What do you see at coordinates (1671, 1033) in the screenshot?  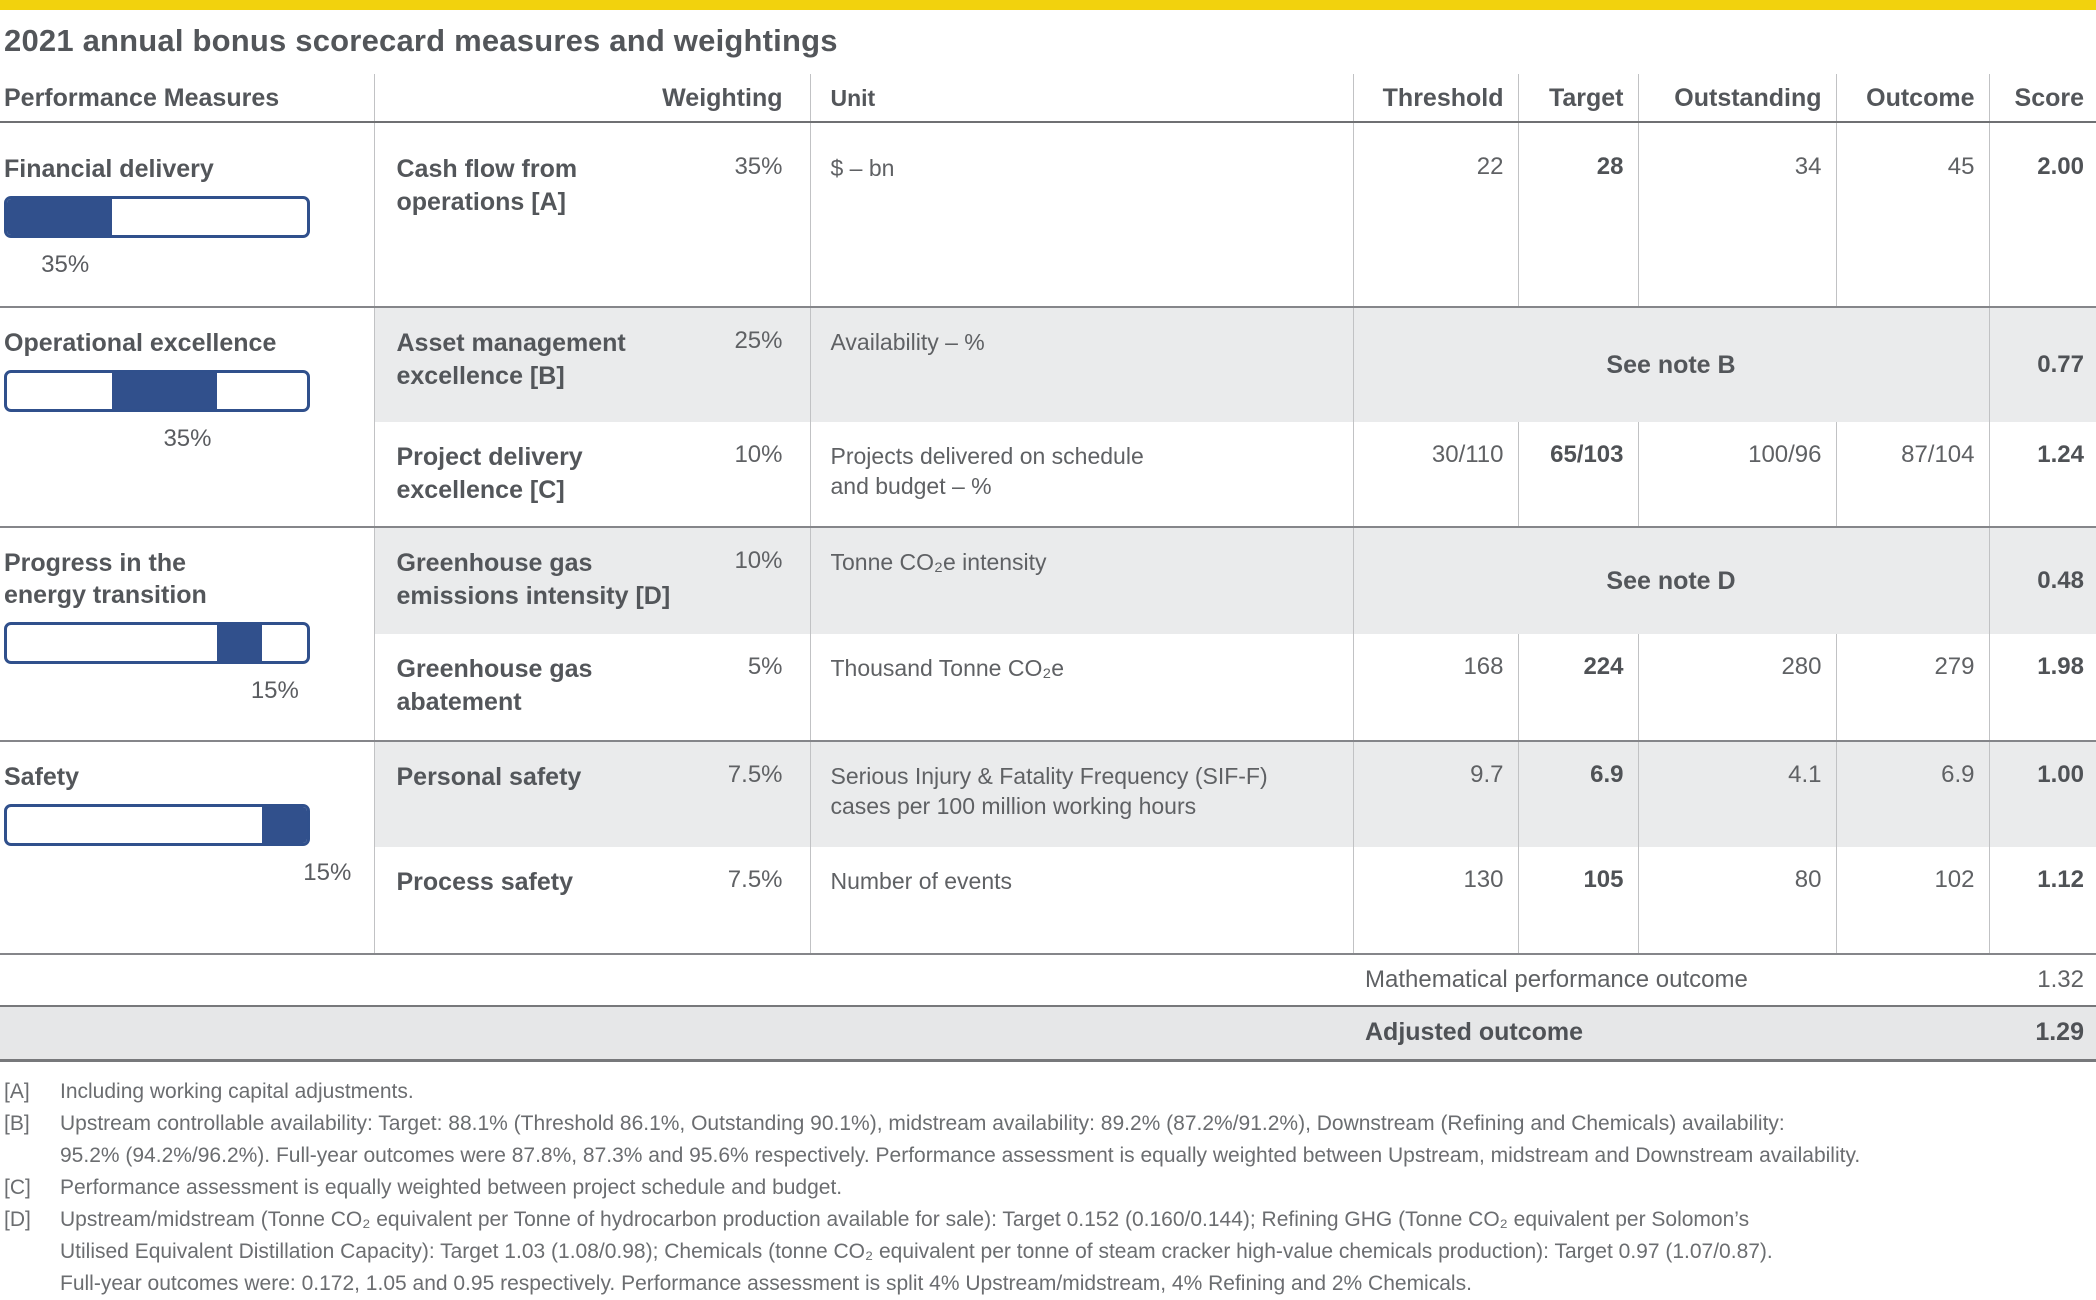 I see `summary-label: Adjusted outcome` at bounding box center [1671, 1033].